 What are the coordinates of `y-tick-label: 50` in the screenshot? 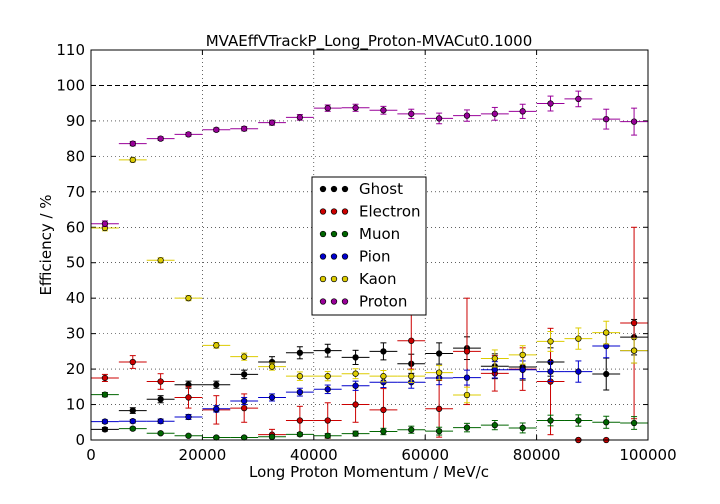 It's located at (75, 263).